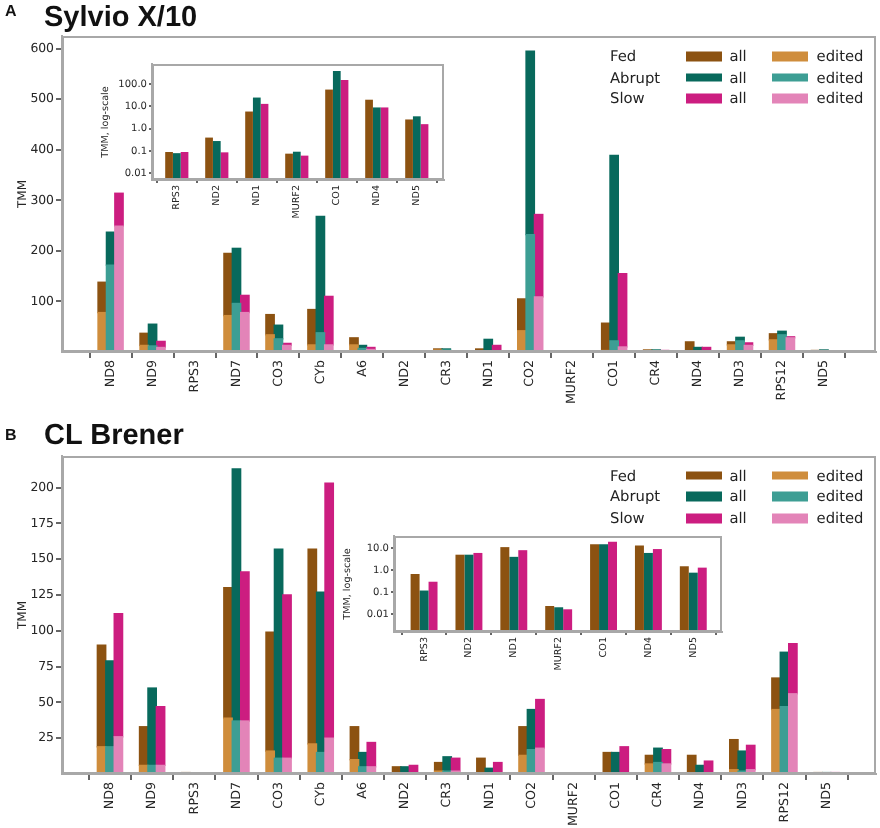 The height and width of the screenshot is (828, 880). I want to click on text: B, so click(11, 434).